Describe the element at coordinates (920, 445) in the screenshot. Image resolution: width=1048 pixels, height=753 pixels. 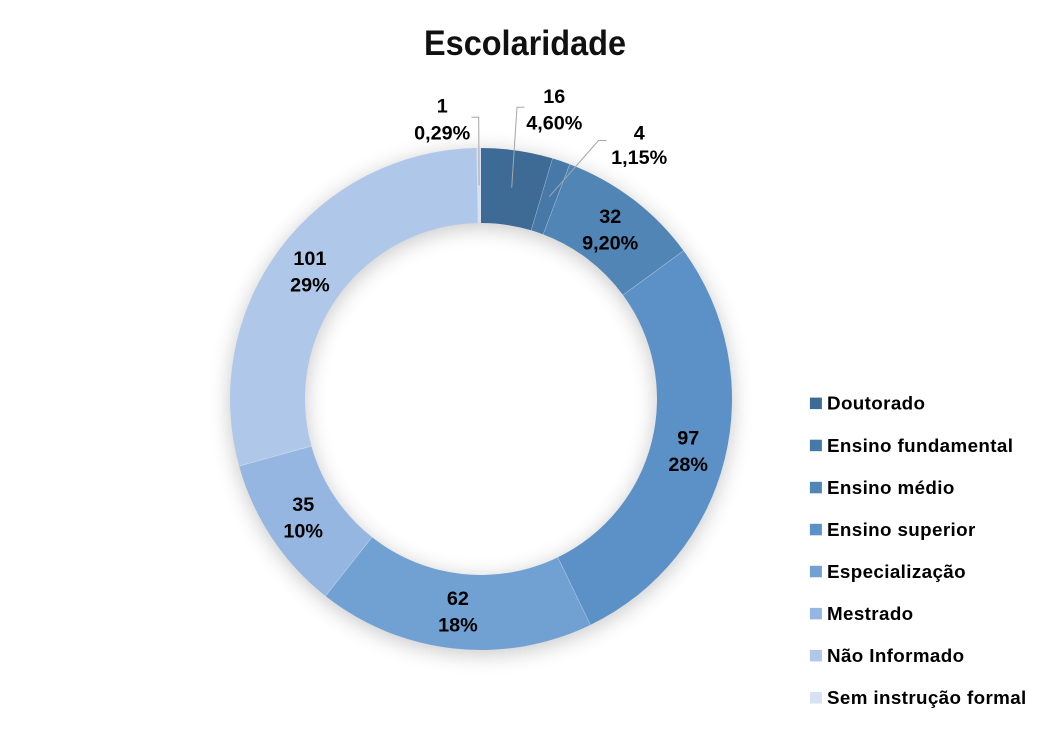
I see `svg-text: Ensino fundamental` at that location.